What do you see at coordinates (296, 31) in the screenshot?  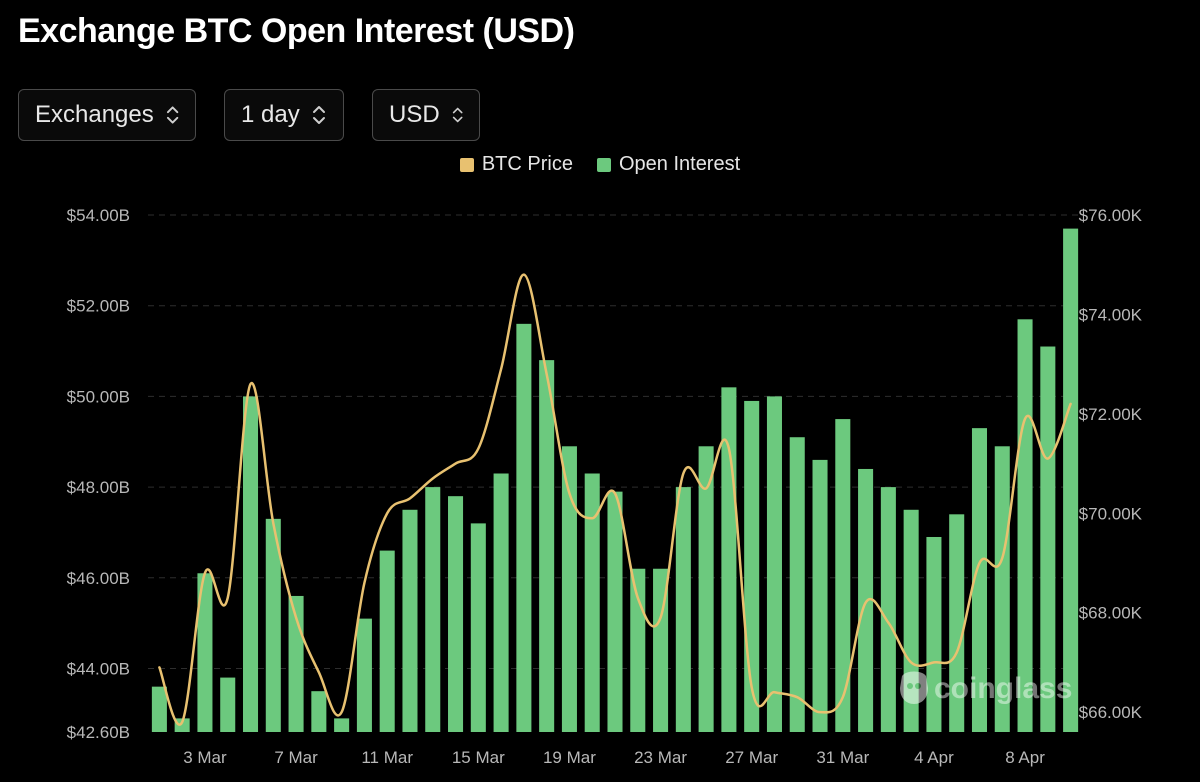 I see `page-title: Exchange BTC Open Interest (USD)` at bounding box center [296, 31].